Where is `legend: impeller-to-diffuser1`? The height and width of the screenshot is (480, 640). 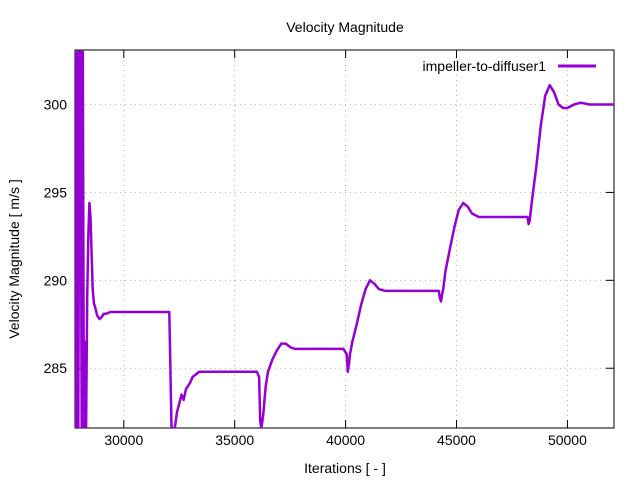 legend: impeller-to-diffuser1 is located at coordinates (509, 66).